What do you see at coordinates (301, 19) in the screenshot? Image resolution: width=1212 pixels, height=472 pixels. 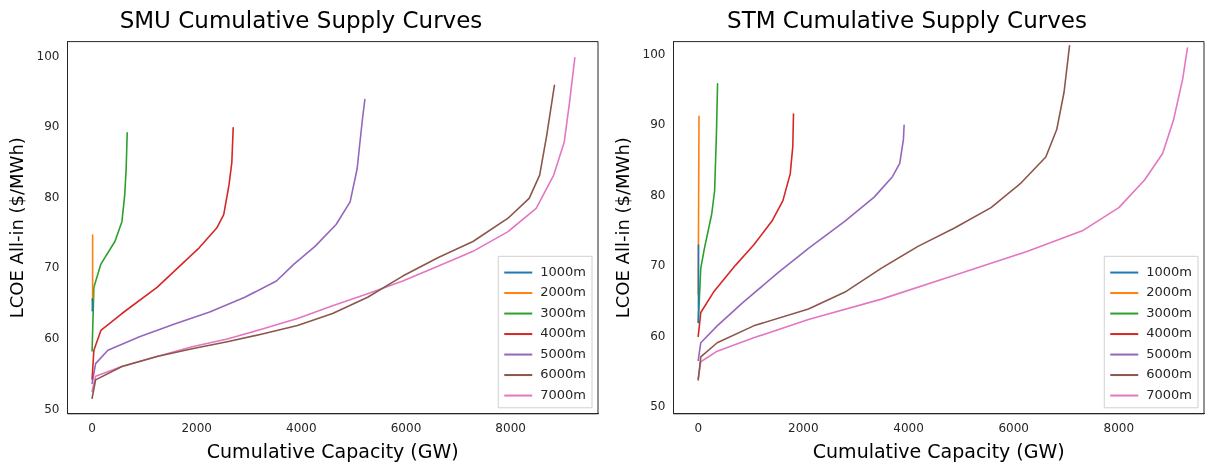 I see `chart-title: SMU Cumulative Supply Curves` at bounding box center [301, 19].